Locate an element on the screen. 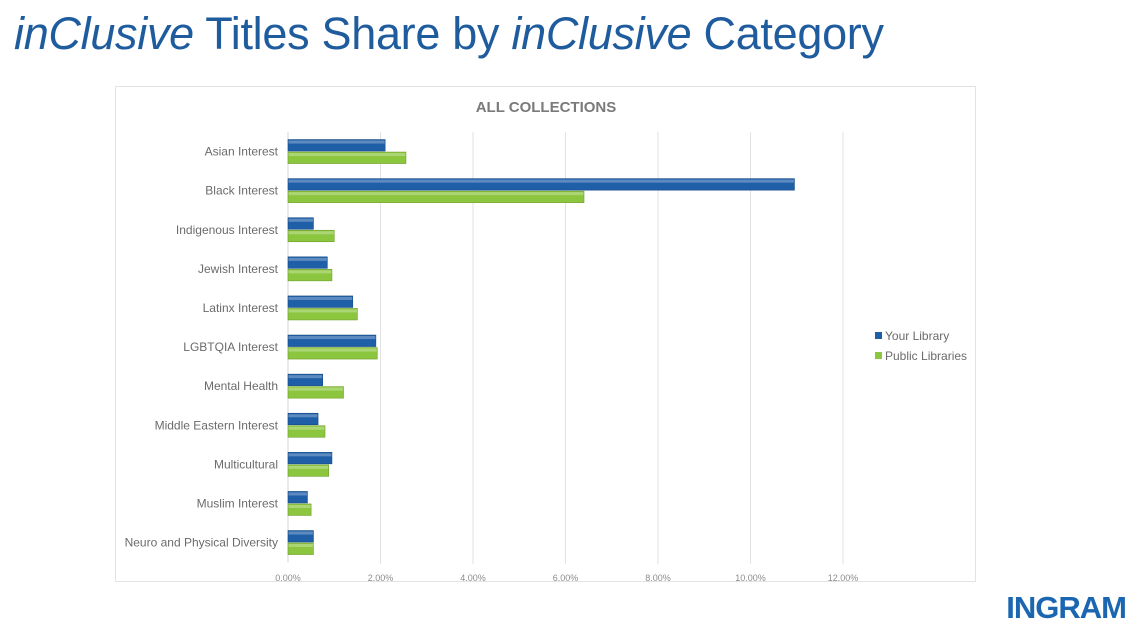  category-label: Asian Interest is located at coordinates (242, 152).